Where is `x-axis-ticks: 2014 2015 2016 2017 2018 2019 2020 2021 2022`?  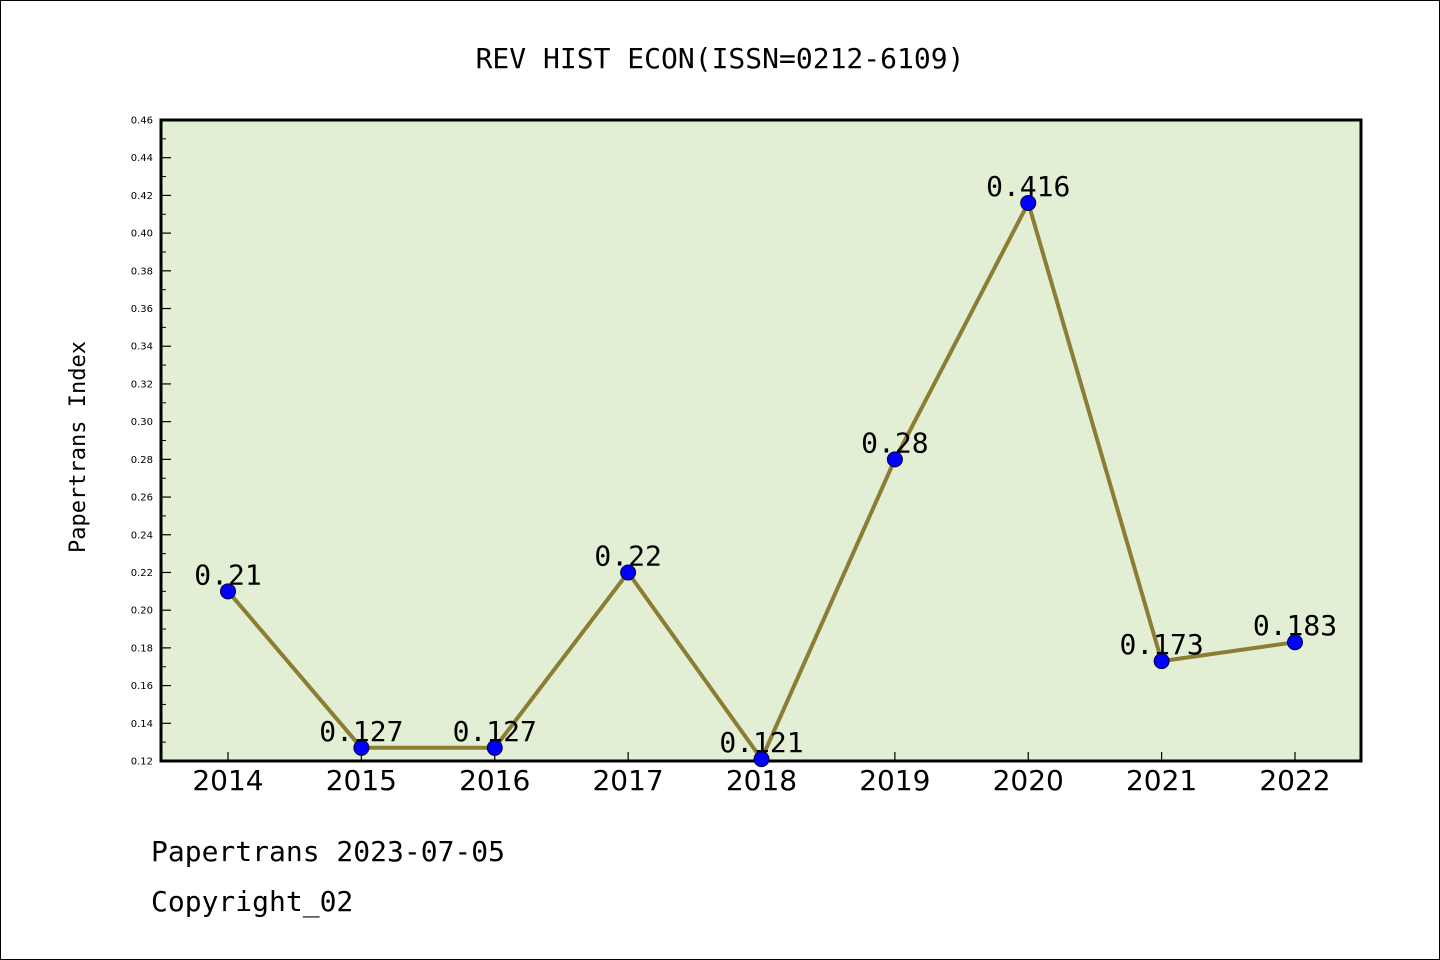 x-axis-ticks: 2014 2015 2016 2017 2018 2019 2020 2021 2022 is located at coordinates (761, 774).